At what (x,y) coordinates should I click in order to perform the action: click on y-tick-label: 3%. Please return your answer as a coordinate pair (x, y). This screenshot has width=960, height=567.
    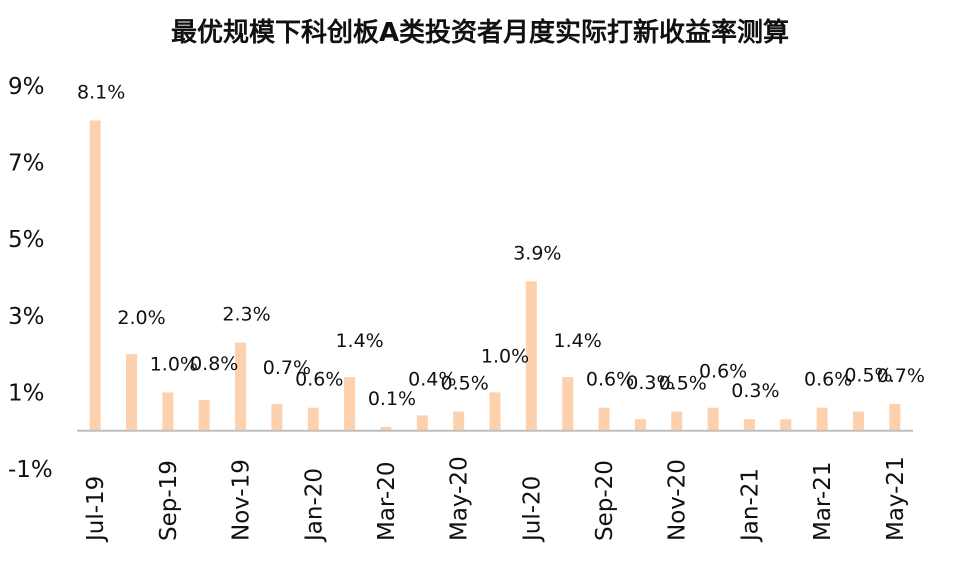
    Looking at the image, I should click on (26, 317).